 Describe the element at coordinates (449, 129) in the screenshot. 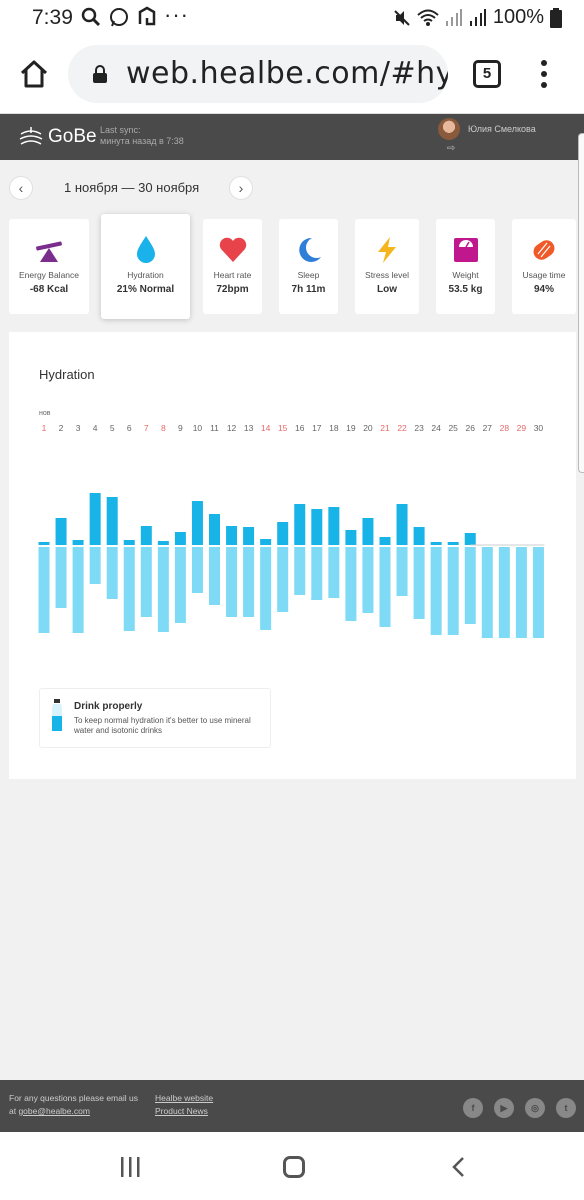

I see `avatar` at that location.